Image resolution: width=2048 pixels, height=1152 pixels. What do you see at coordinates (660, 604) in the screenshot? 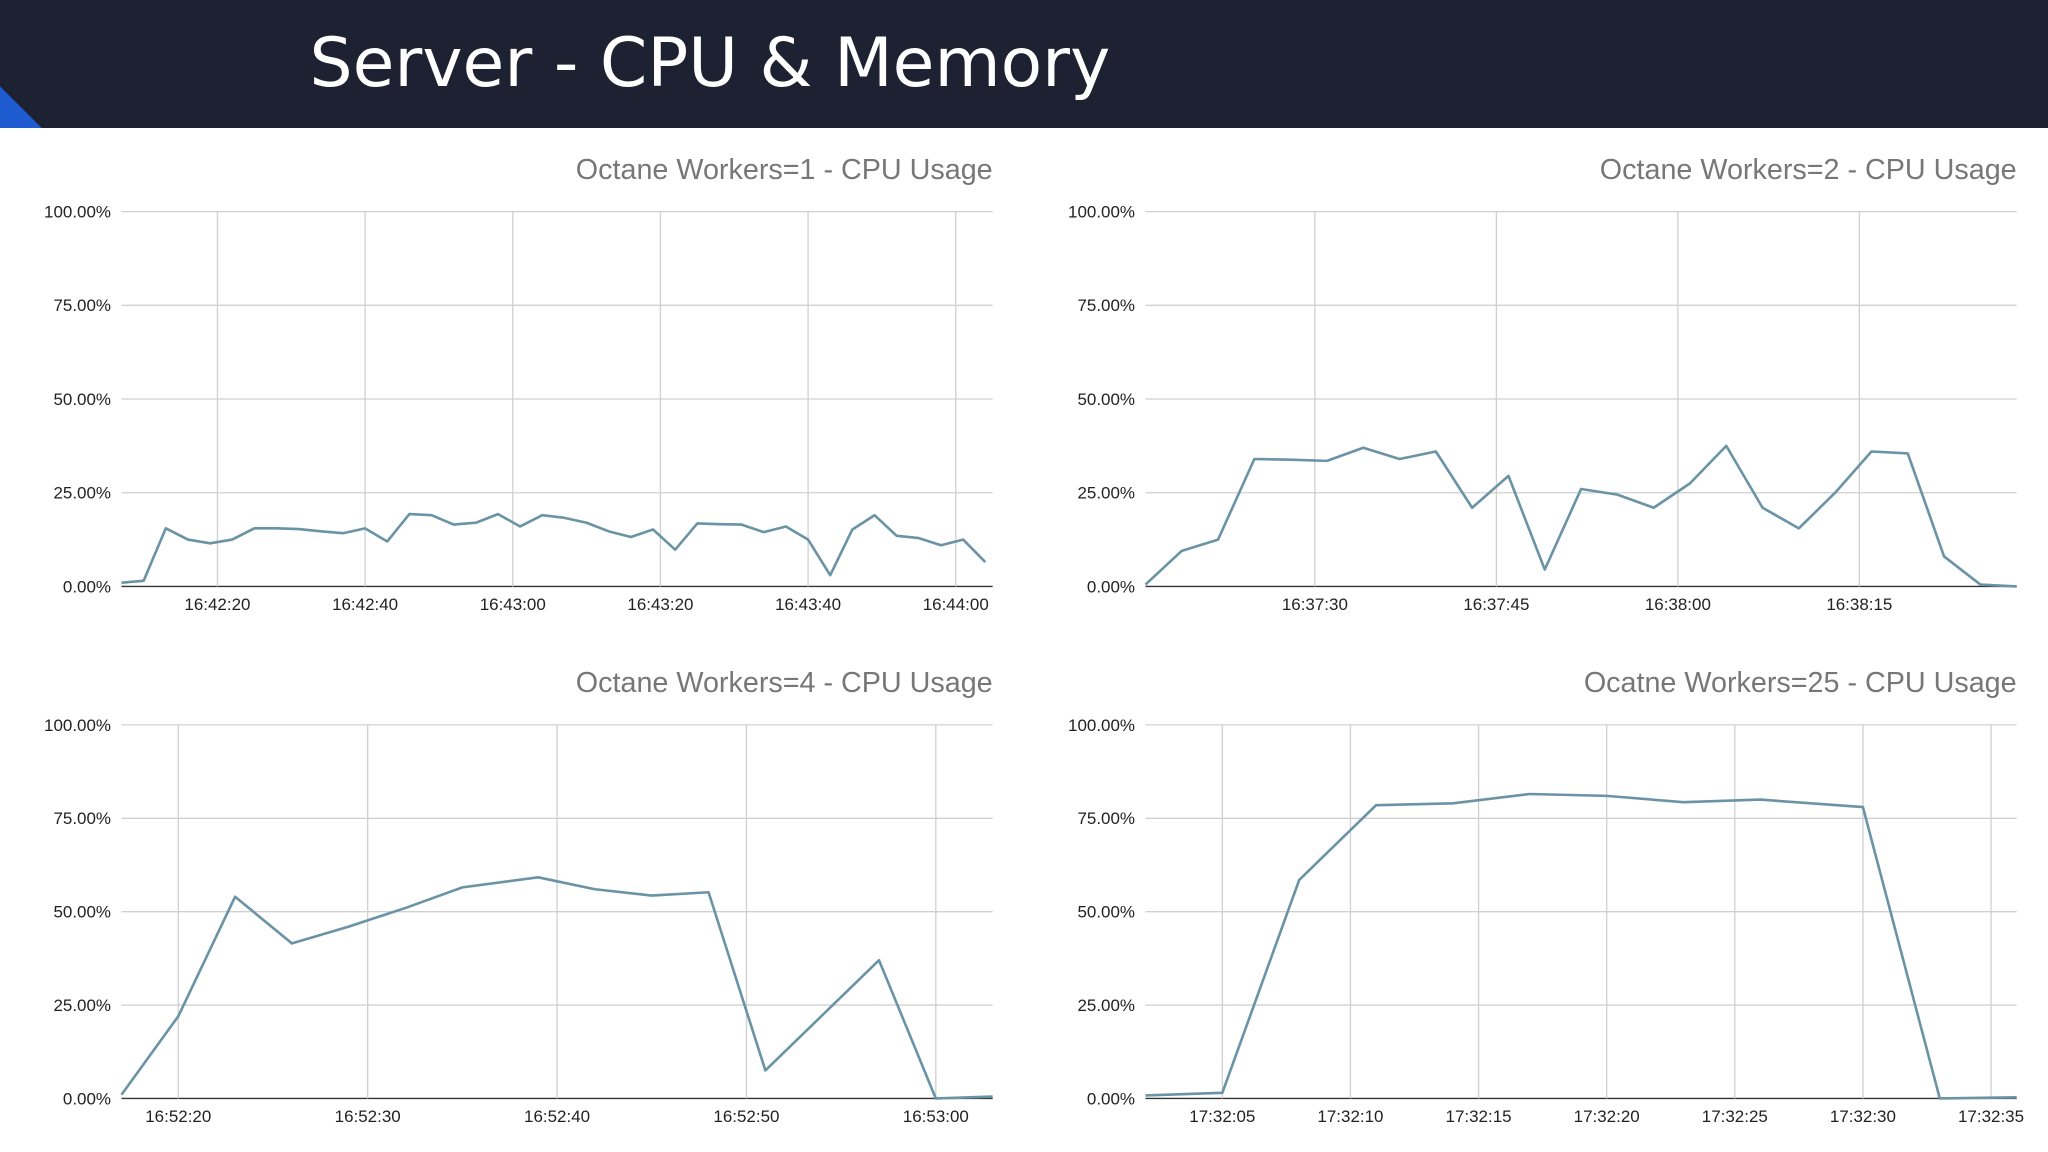
I see `x-tick-label: 16:43:20` at bounding box center [660, 604].